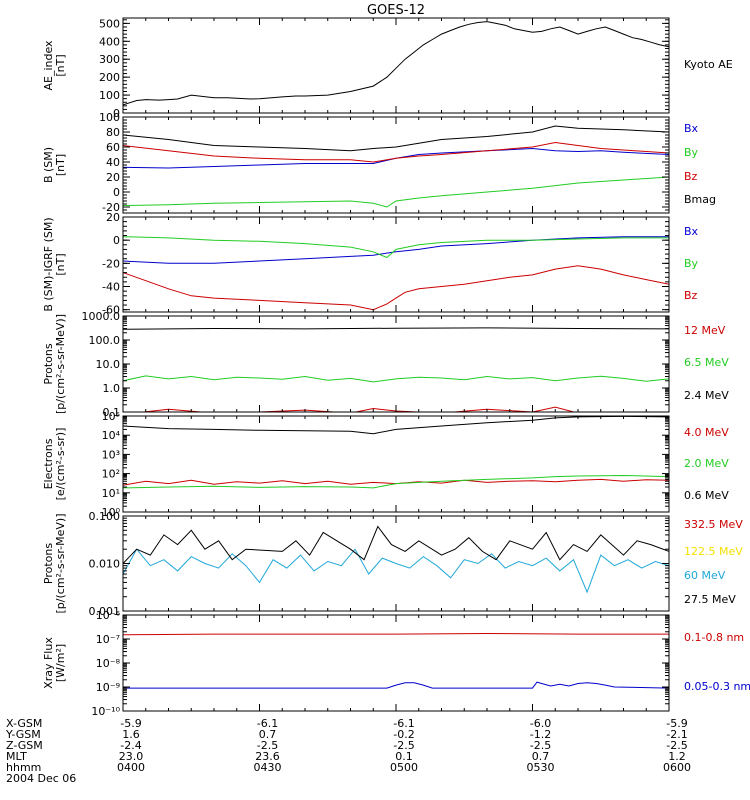  What do you see at coordinates (23, 767) in the screenshot?
I see `footer-row-label: hhmm` at bounding box center [23, 767].